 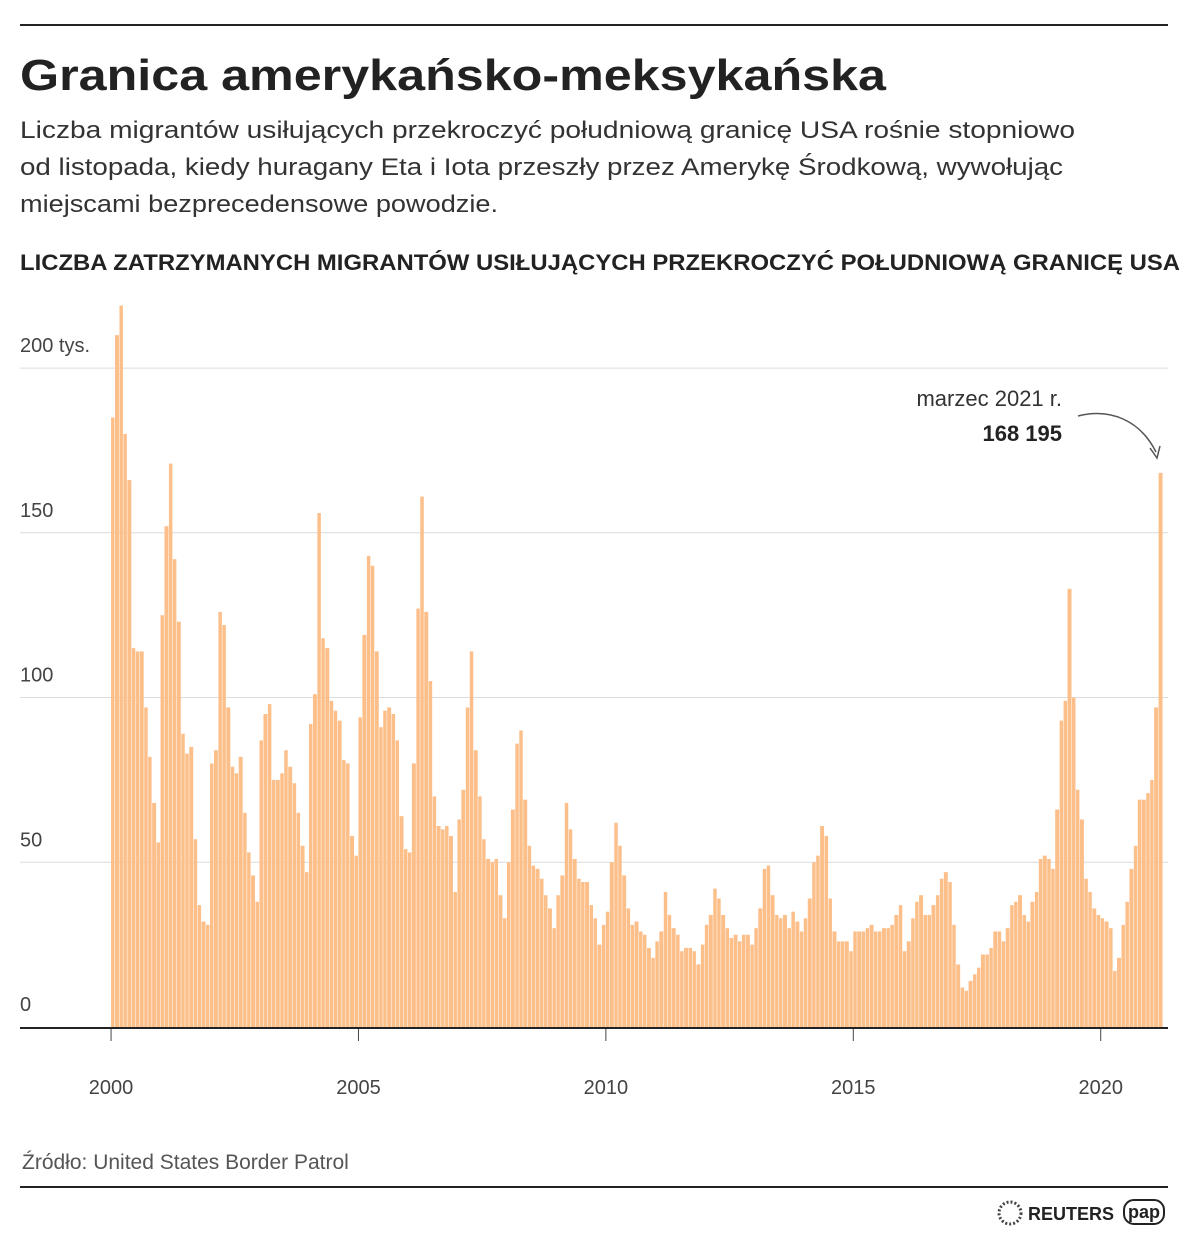 What do you see at coordinates (453, 75) in the screenshot?
I see `page-title: Granica amerykańsko-meksykańska` at bounding box center [453, 75].